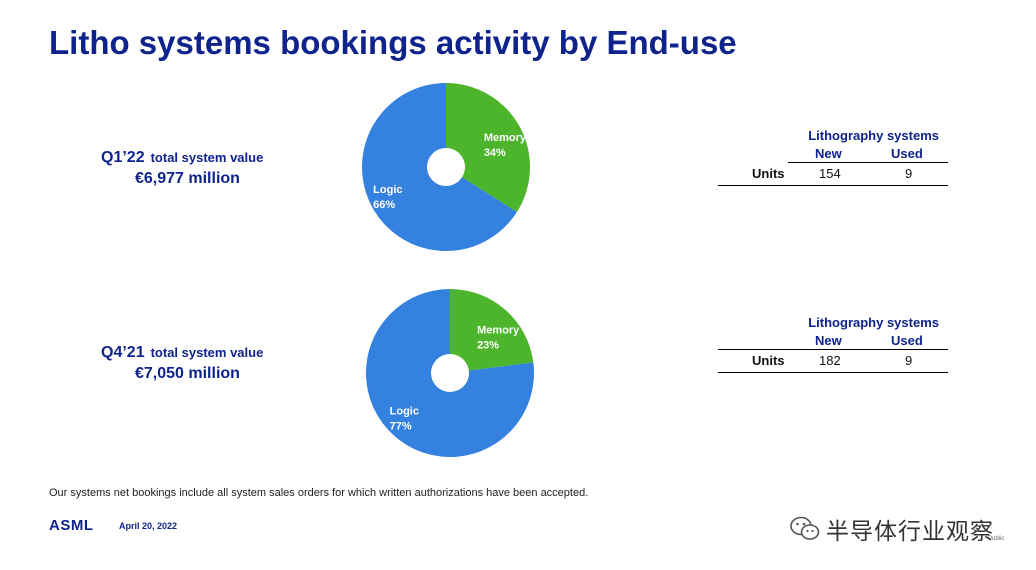 The image size is (1036, 570). I want to click on q1-22-units-table: Lithography systems New Used Units 154 9, so click(833, 157).